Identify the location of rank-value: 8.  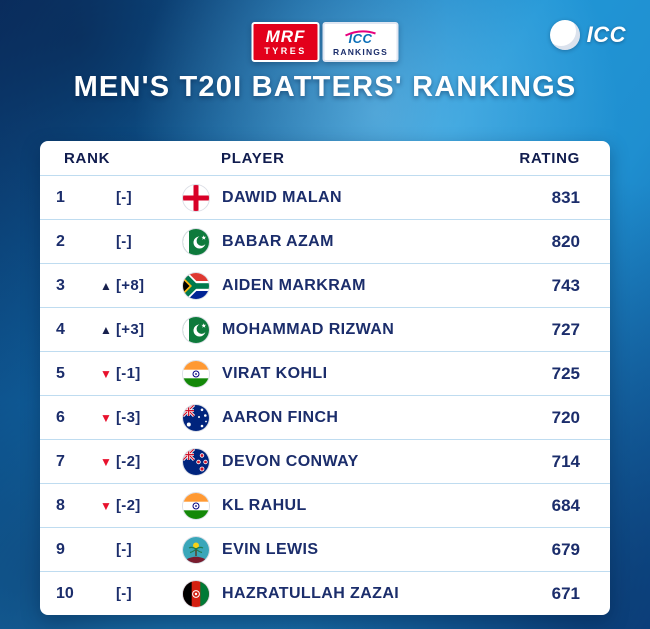
(60, 505).